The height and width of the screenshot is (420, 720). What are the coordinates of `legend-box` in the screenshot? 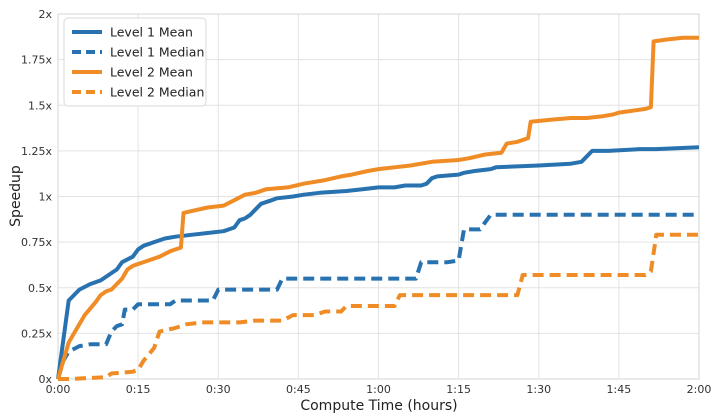 It's located at (135, 62).